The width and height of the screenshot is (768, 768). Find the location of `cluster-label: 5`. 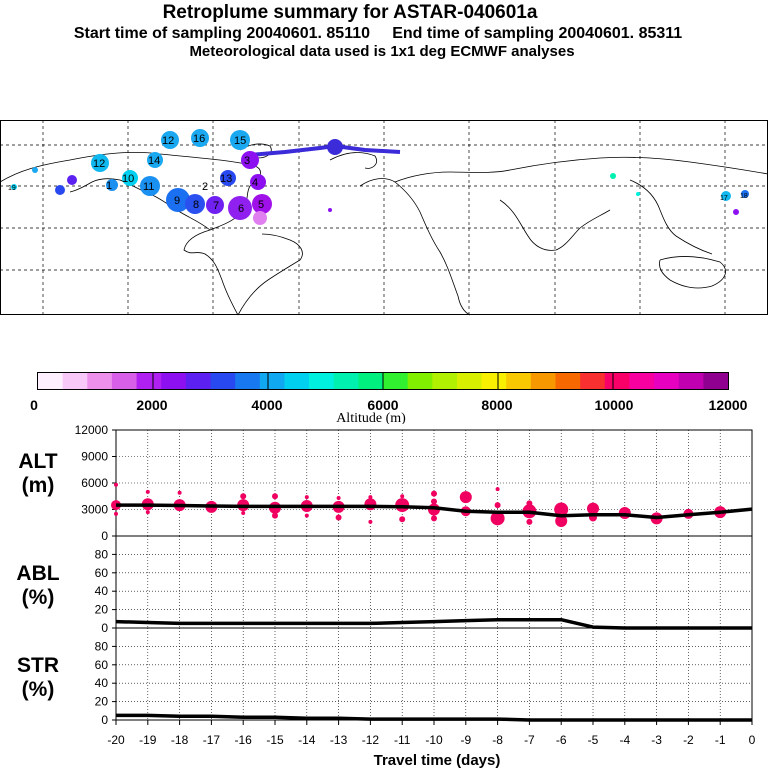

cluster-label: 5 is located at coordinates (261, 205).